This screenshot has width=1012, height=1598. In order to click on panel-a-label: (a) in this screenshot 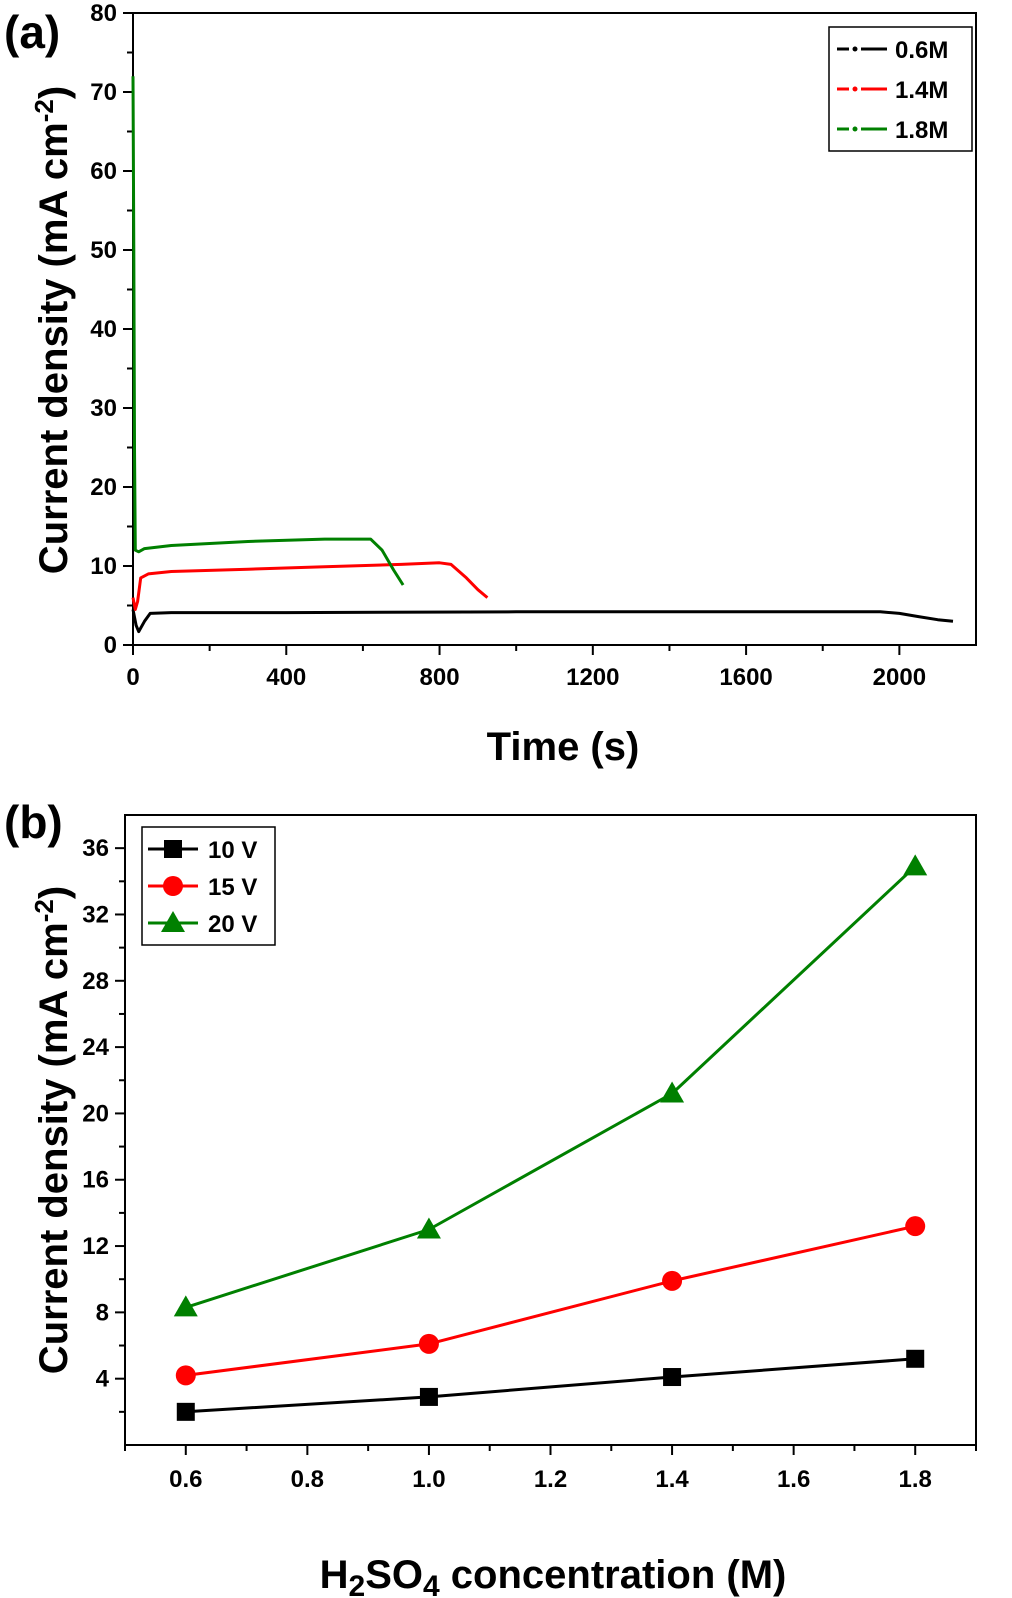, I will do `click(32, 32)`.